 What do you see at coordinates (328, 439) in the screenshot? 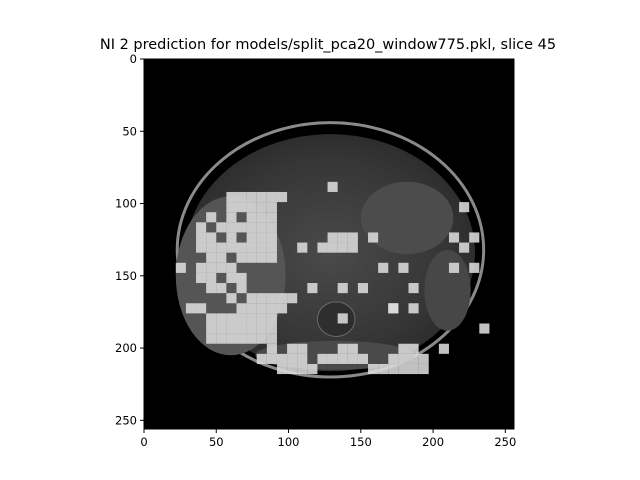
I see `x-axis-ticks: 0 50 100 150 200 250` at bounding box center [328, 439].